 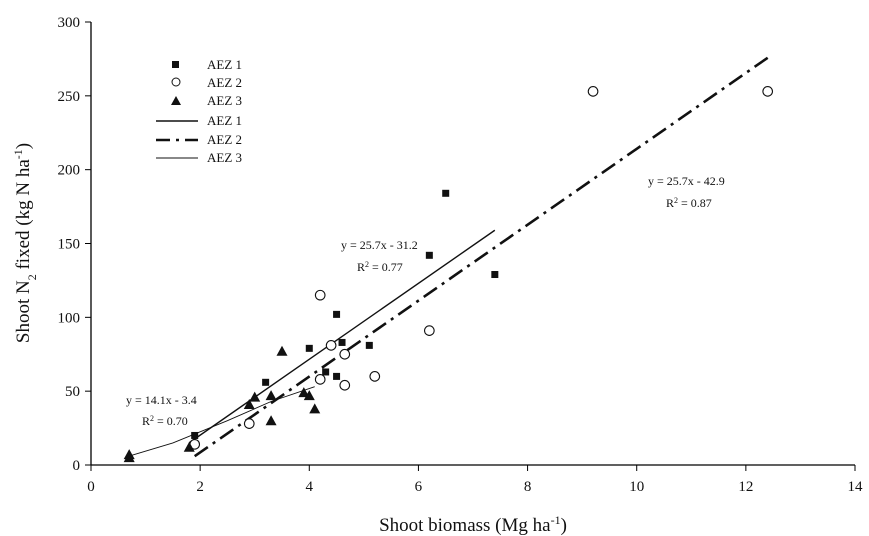 I want to click on x-tick-label: 4, so click(x=310, y=487).